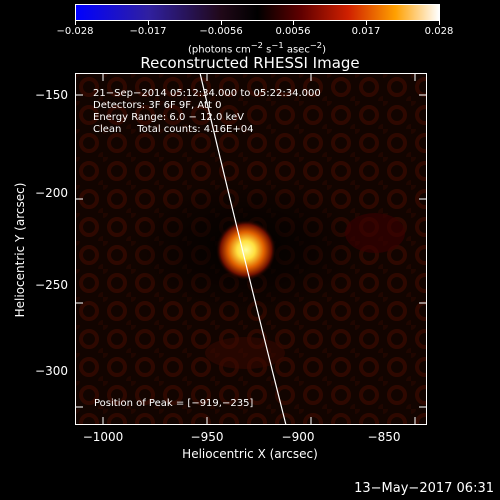  Describe the element at coordinates (157, 105) in the screenshot. I see `info-line-detectors: Detectors: 3F 6F 9F, Att 0` at that location.